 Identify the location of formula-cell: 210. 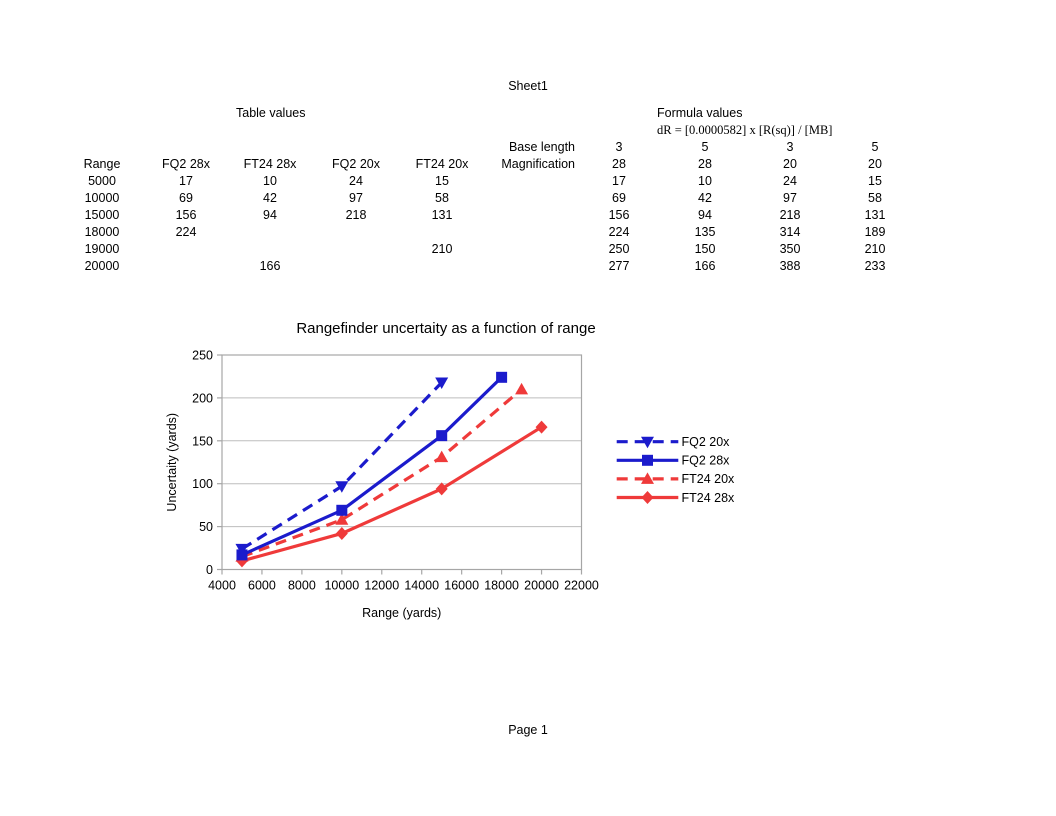
(875, 249).